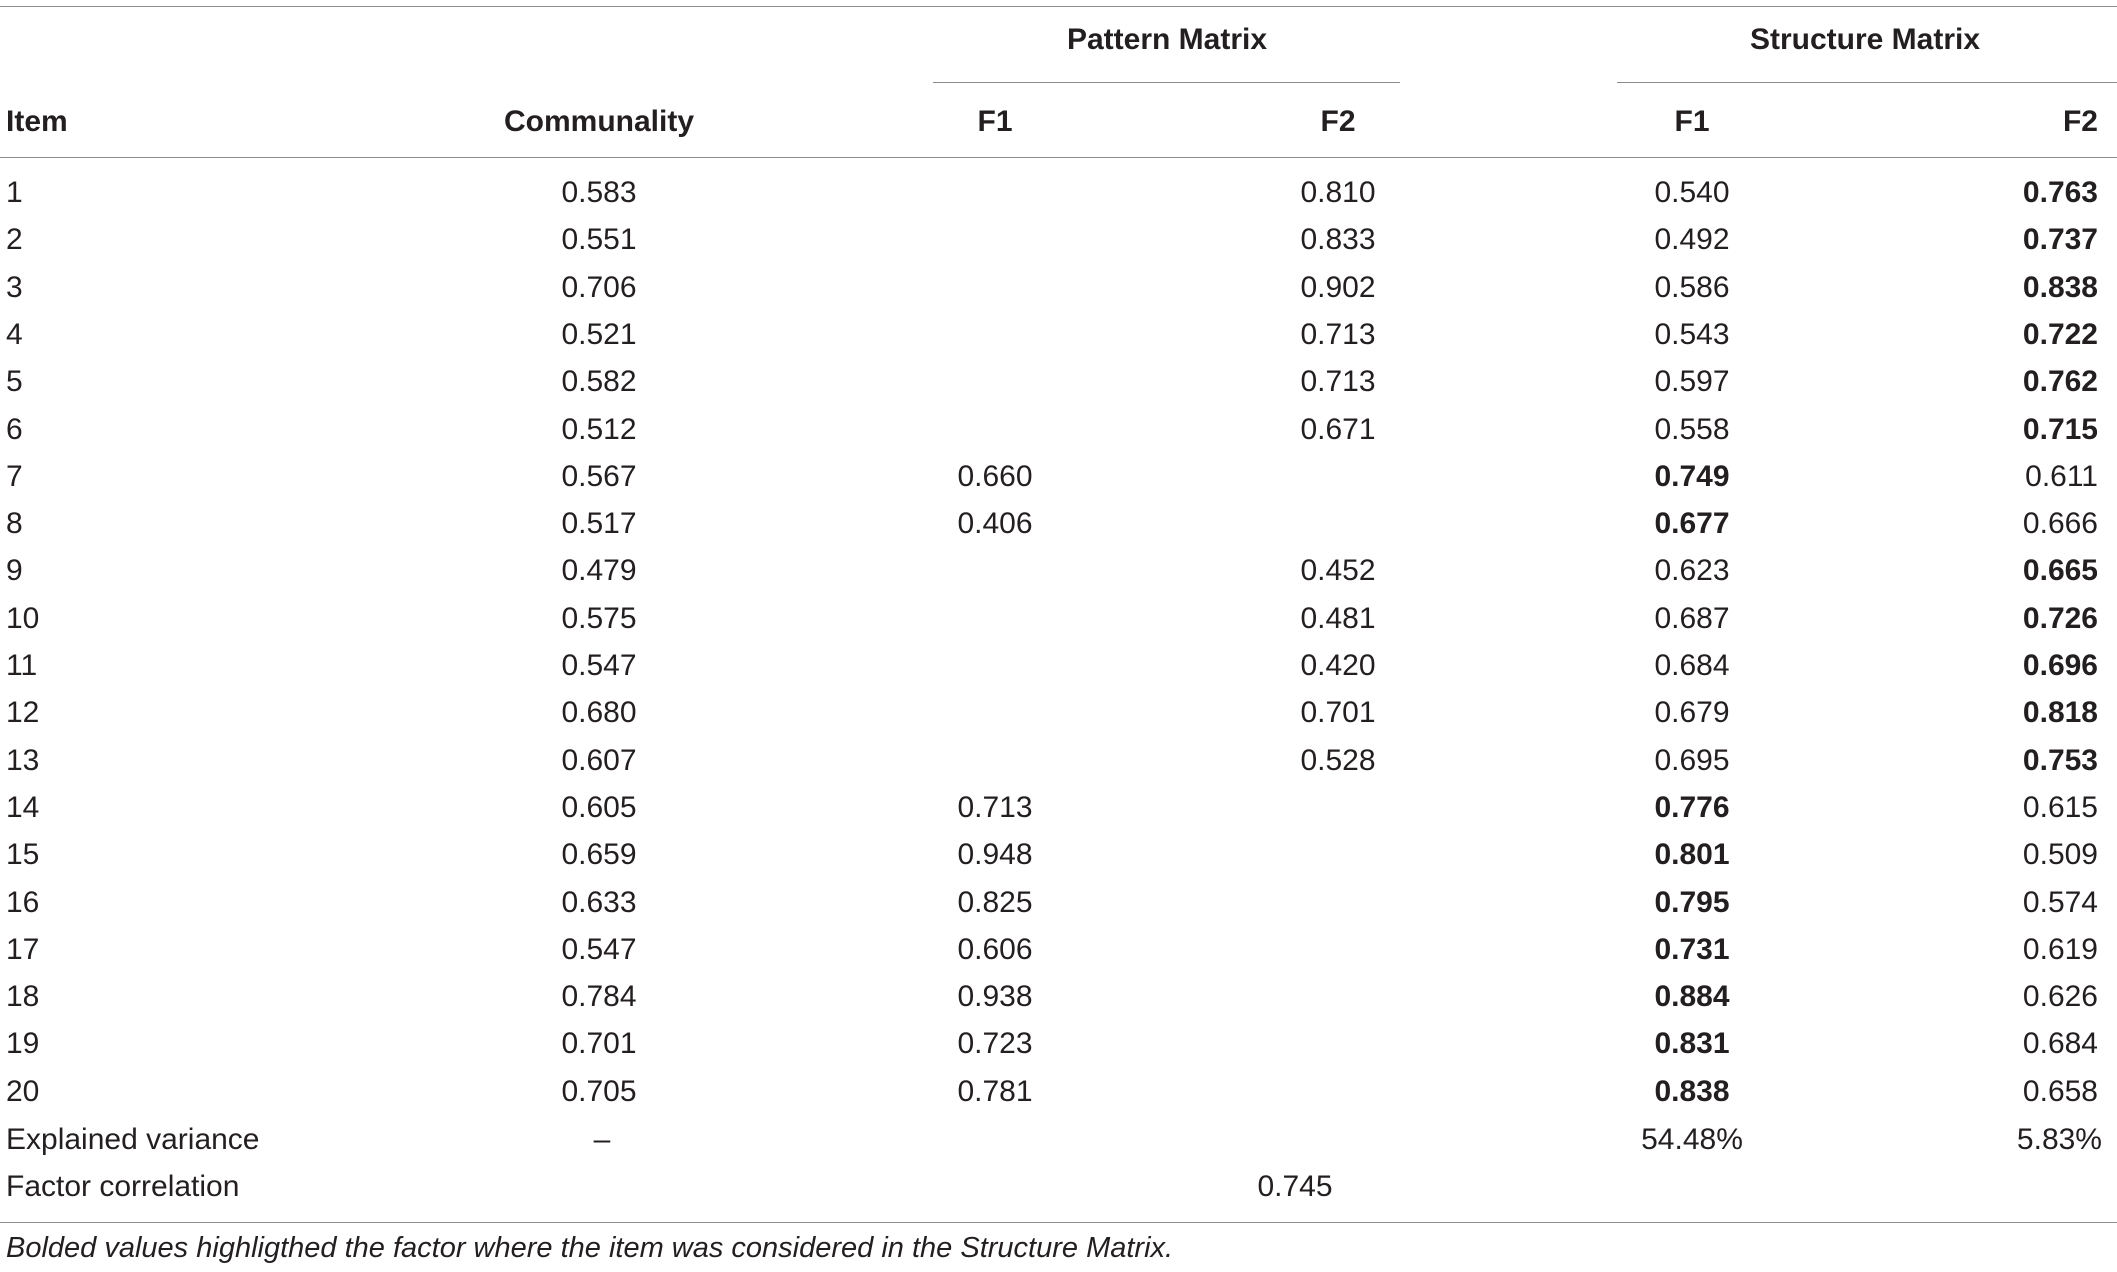 Image resolution: width=2117 pixels, height=1272 pixels. What do you see at coordinates (2060, 1091) in the screenshot?
I see `structure-f2-cell: 0.658` at bounding box center [2060, 1091].